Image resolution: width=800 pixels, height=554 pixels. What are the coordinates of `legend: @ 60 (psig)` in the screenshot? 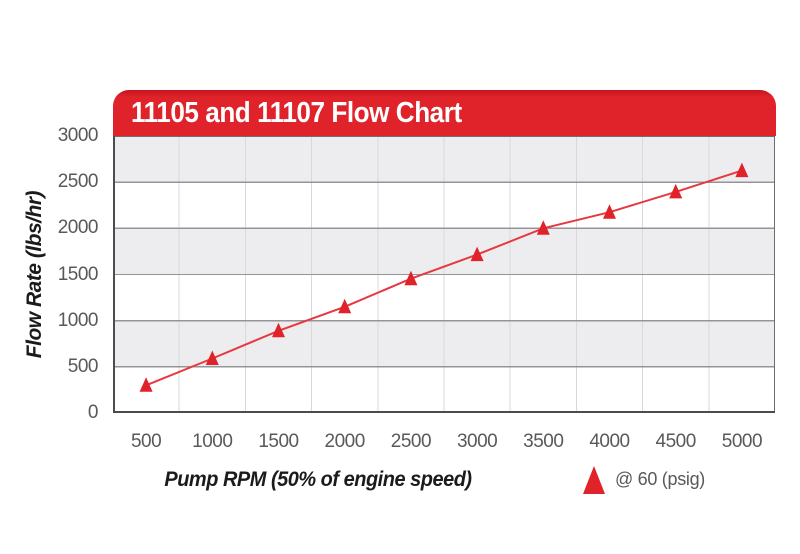 It's located at (644, 480).